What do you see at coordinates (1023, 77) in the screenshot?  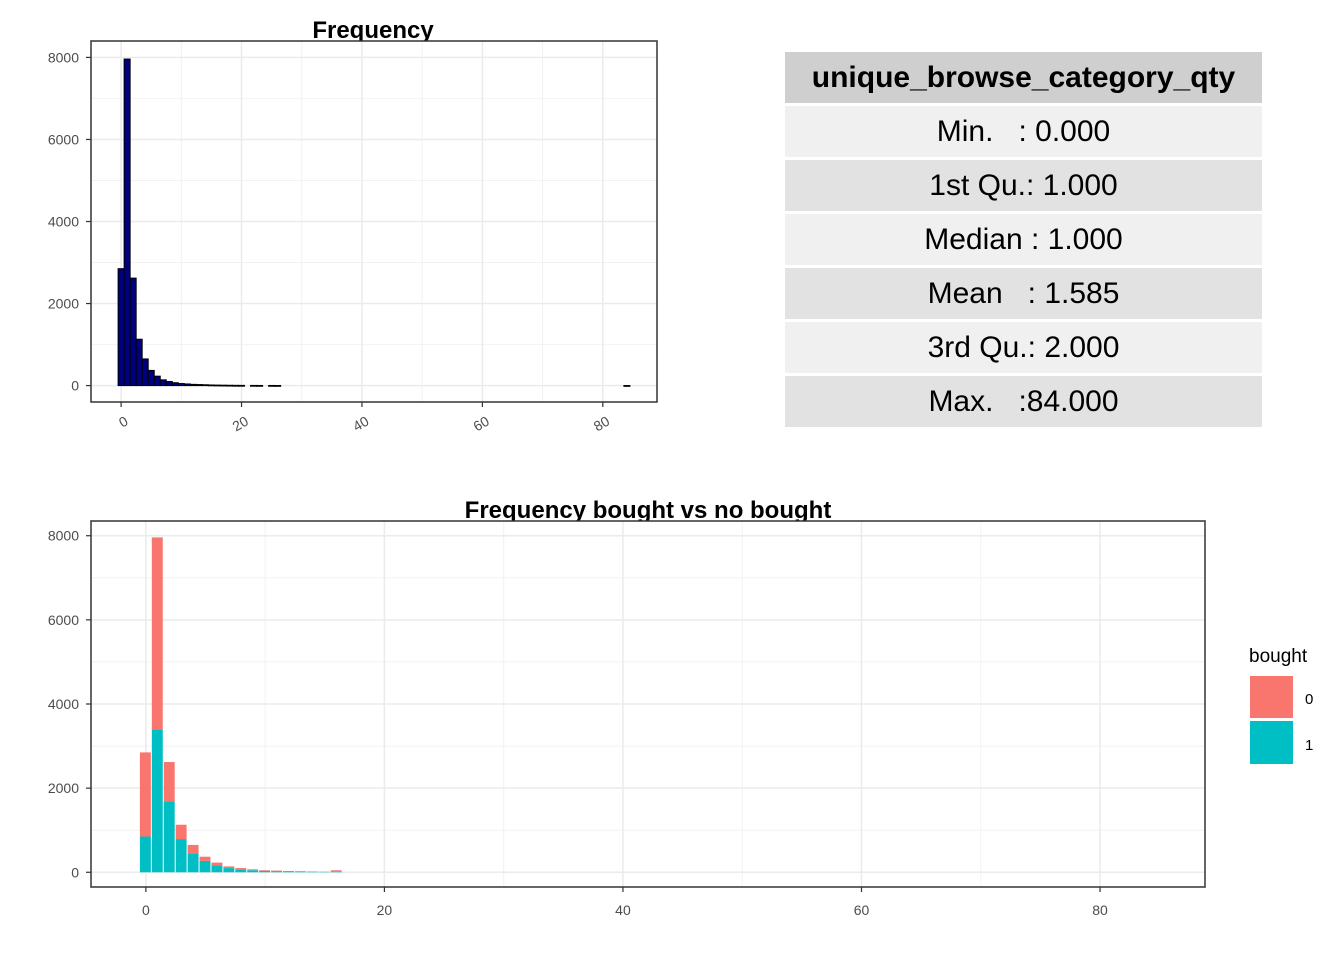 I see `summary-table-header: unique_browse_category_qty` at bounding box center [1023, 77].